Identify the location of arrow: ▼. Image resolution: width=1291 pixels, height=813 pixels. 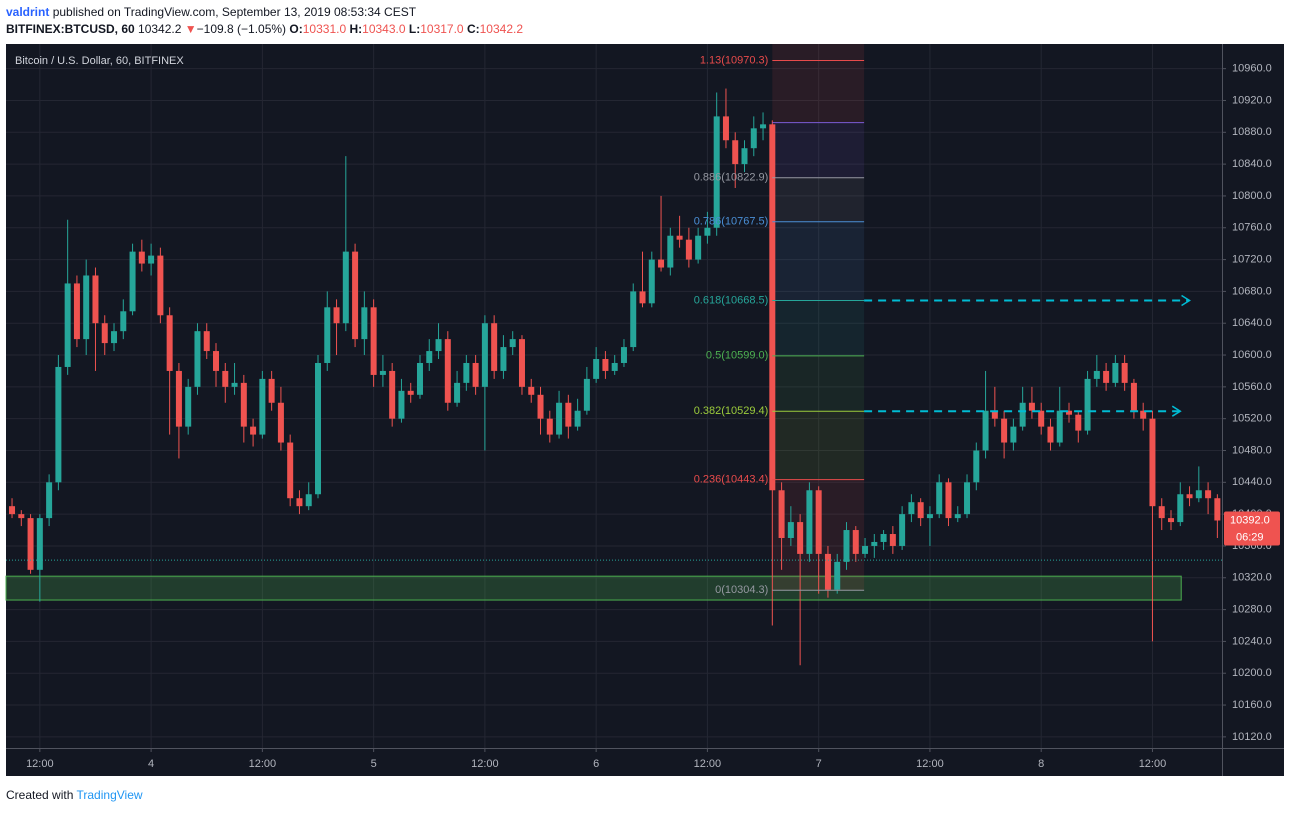
(190, 29).